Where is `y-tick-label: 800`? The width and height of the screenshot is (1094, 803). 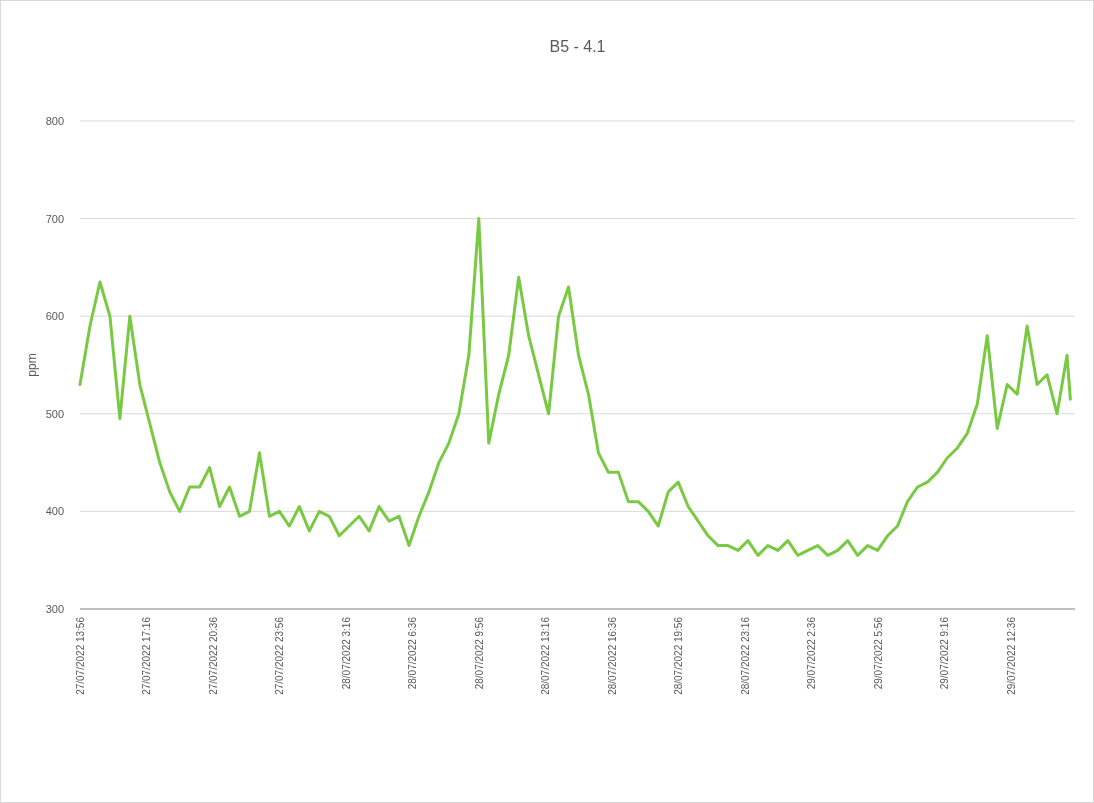
y-tick-label: 800 is located at coordinates (54, 121).